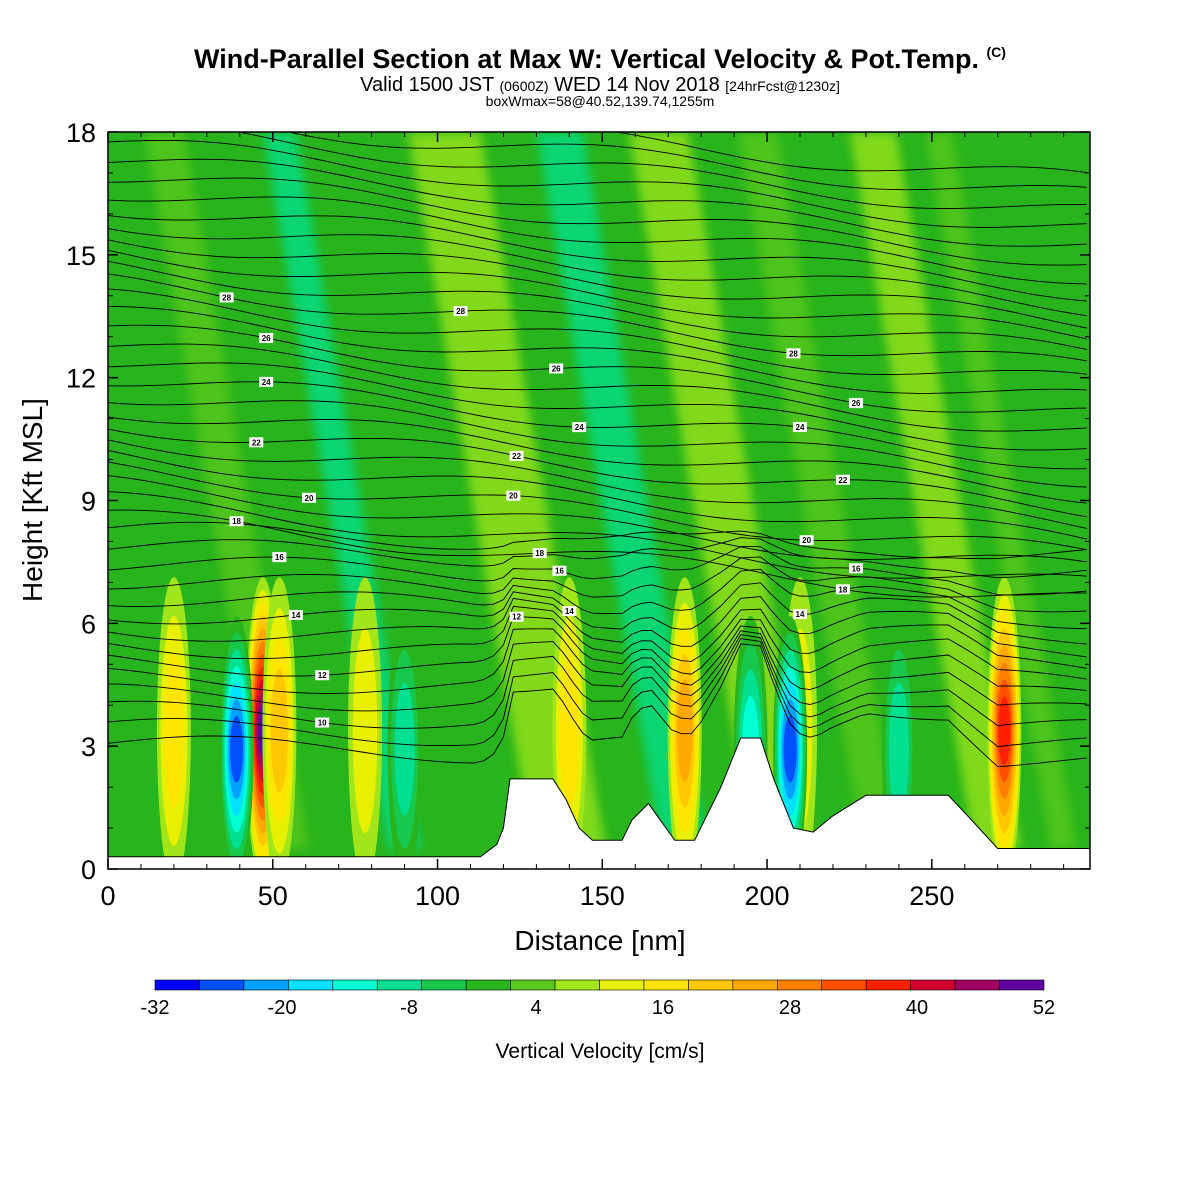 The height and width of the screenshot is (1200, 1200). Describe the element at coordinates (427, 85) in the screenshot. I see `valid-time: Valid 1500 JST` at that location.